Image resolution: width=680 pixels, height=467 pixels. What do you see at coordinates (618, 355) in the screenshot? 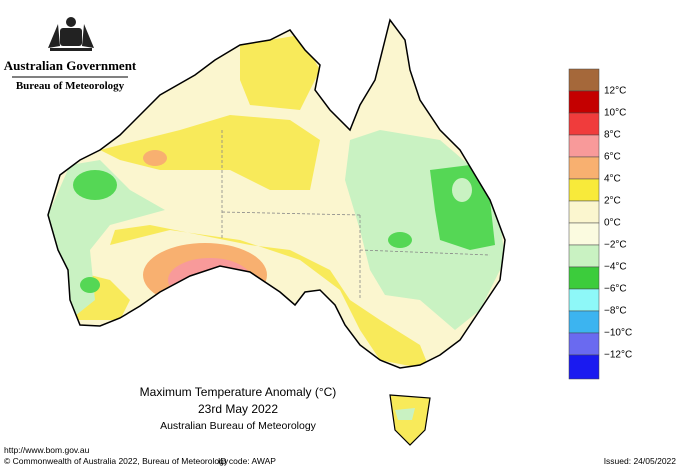
I see `legend-label: −12°C` at bounding box center [618, 355].